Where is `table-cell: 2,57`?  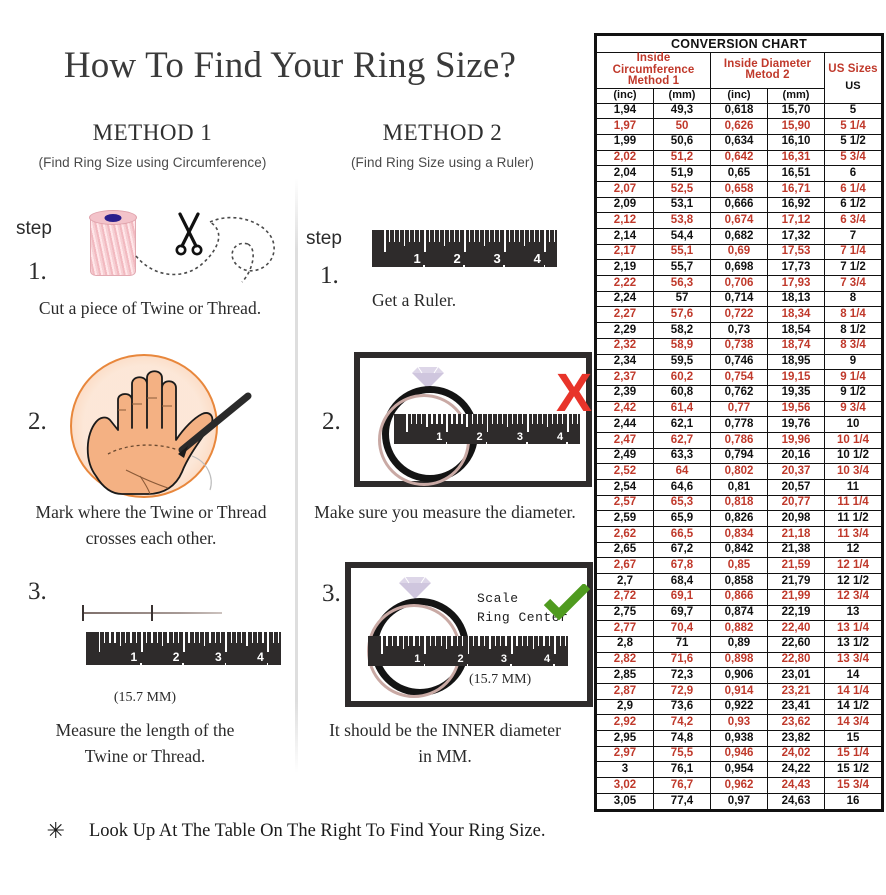 table-cell: 2,57 is located at coordinates (625, 503).